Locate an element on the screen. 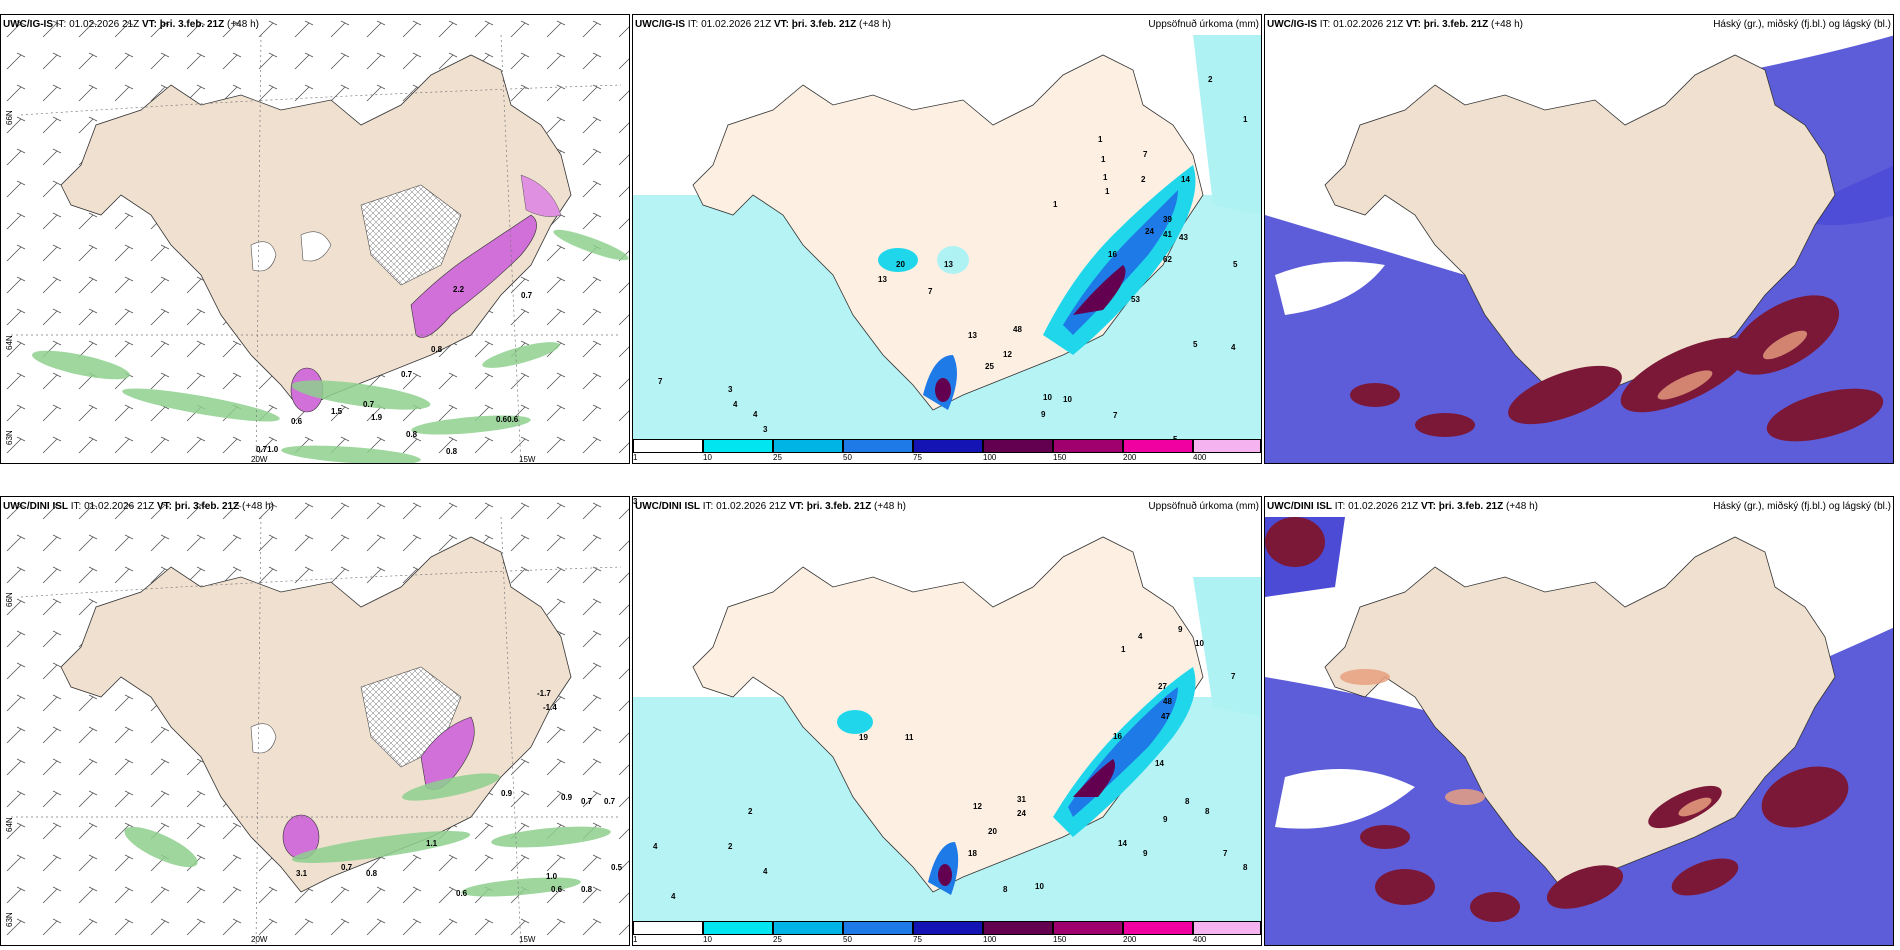  wind-value: 1.9 is located at coordinates (377, 417).